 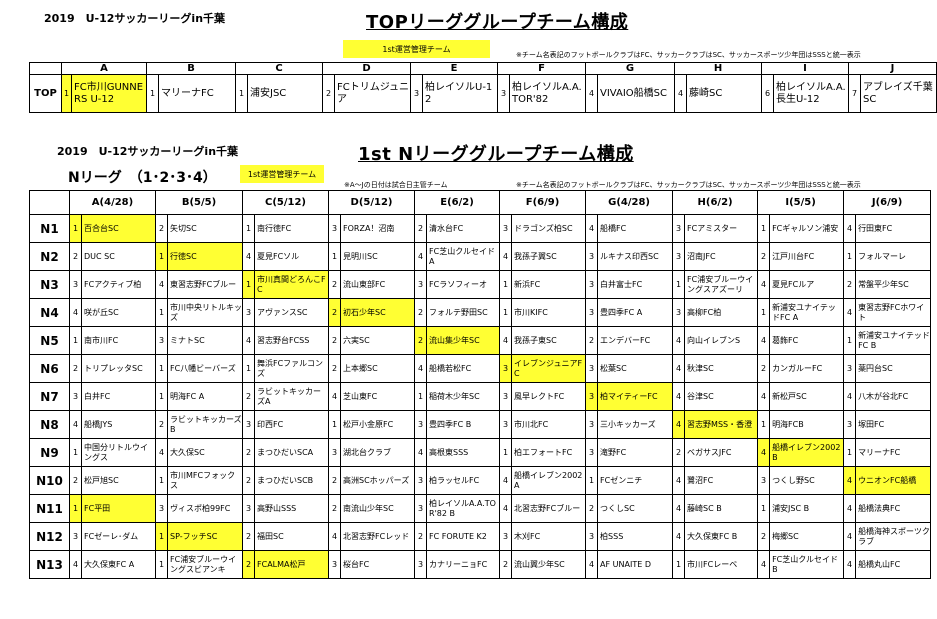 What do you see at coordinates (118, 424) in the screenshot?
I see `team-name: 船橋JYS` at bounding box center [118, 424].